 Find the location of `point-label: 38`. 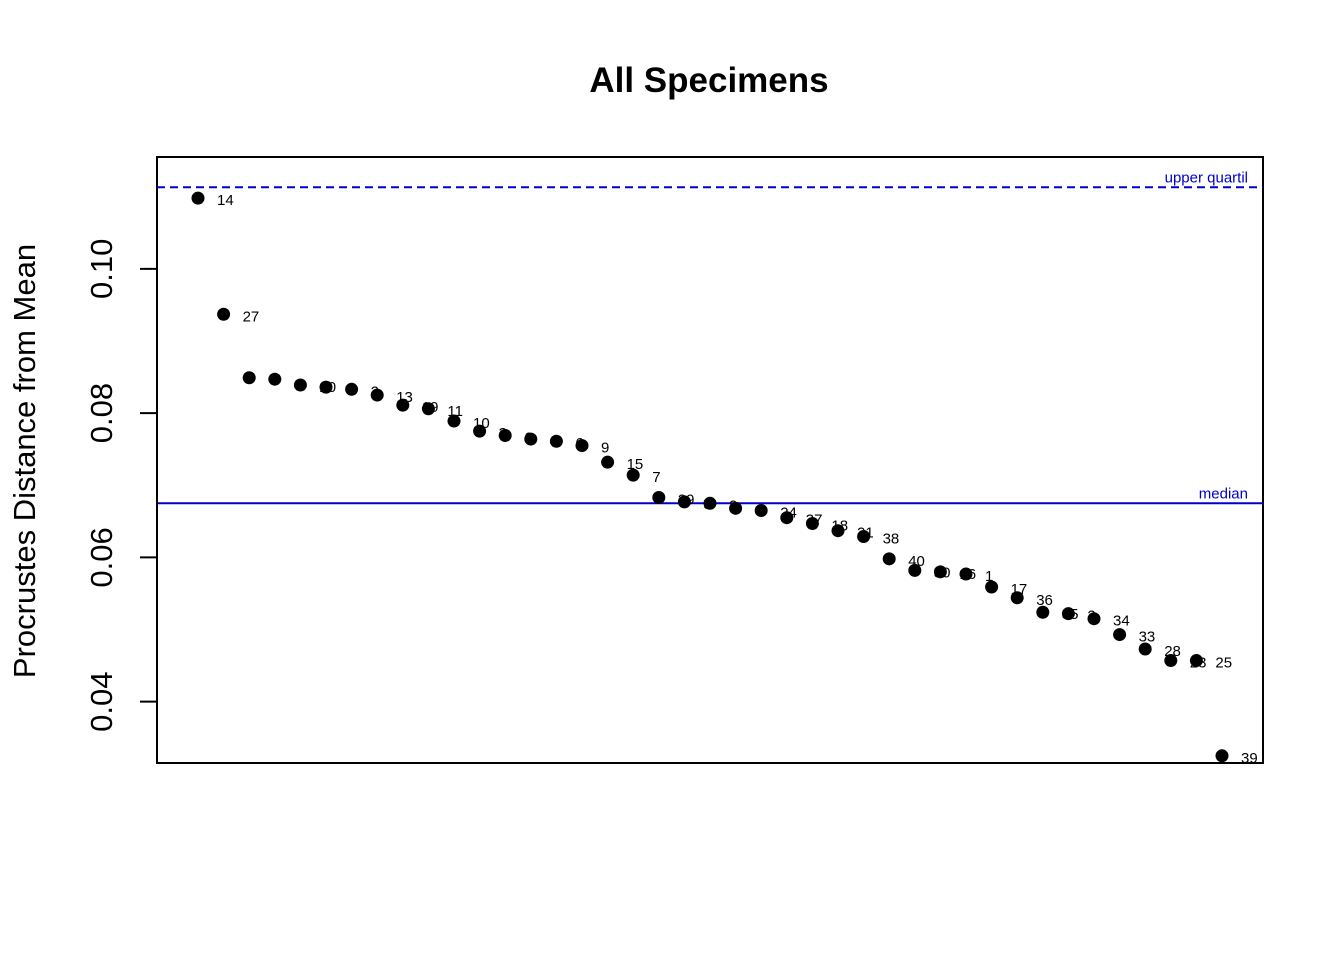

point-label: 38 is located at coordinates (891, 538).